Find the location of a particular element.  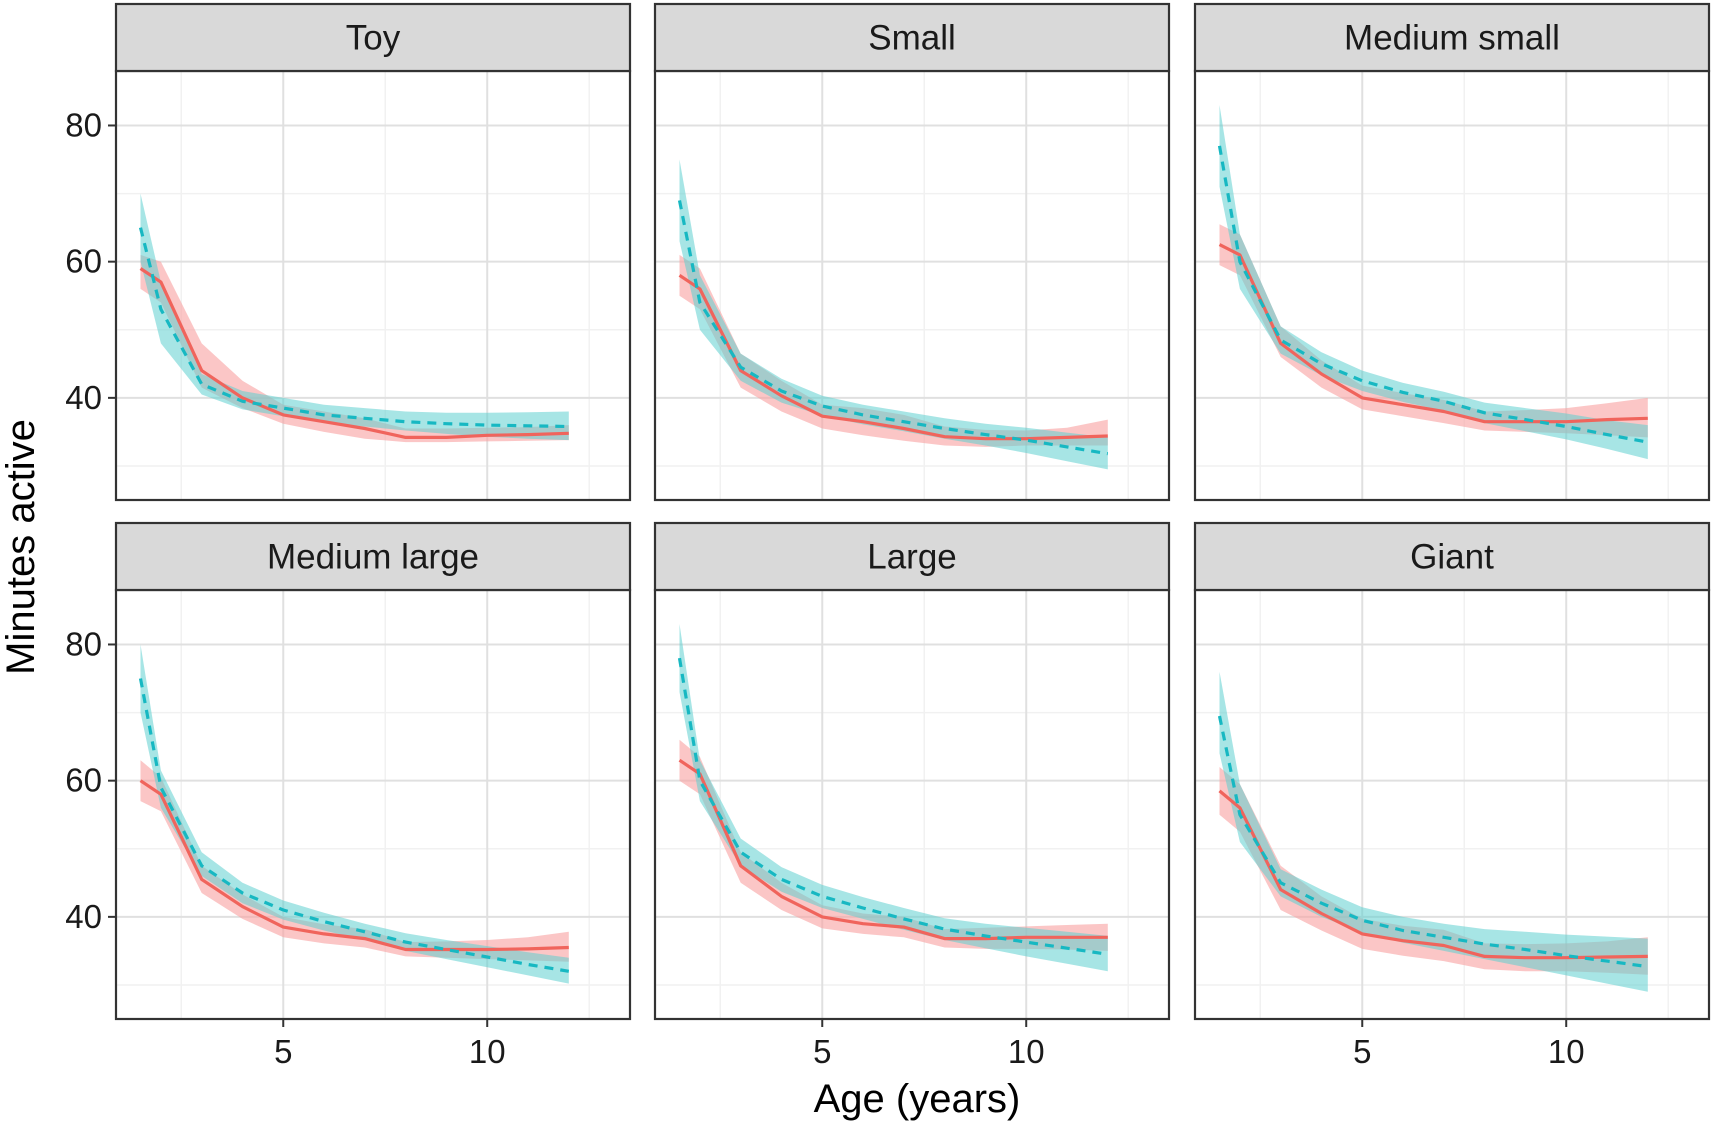

panel-large: Large is located at coordinates (912, 771).